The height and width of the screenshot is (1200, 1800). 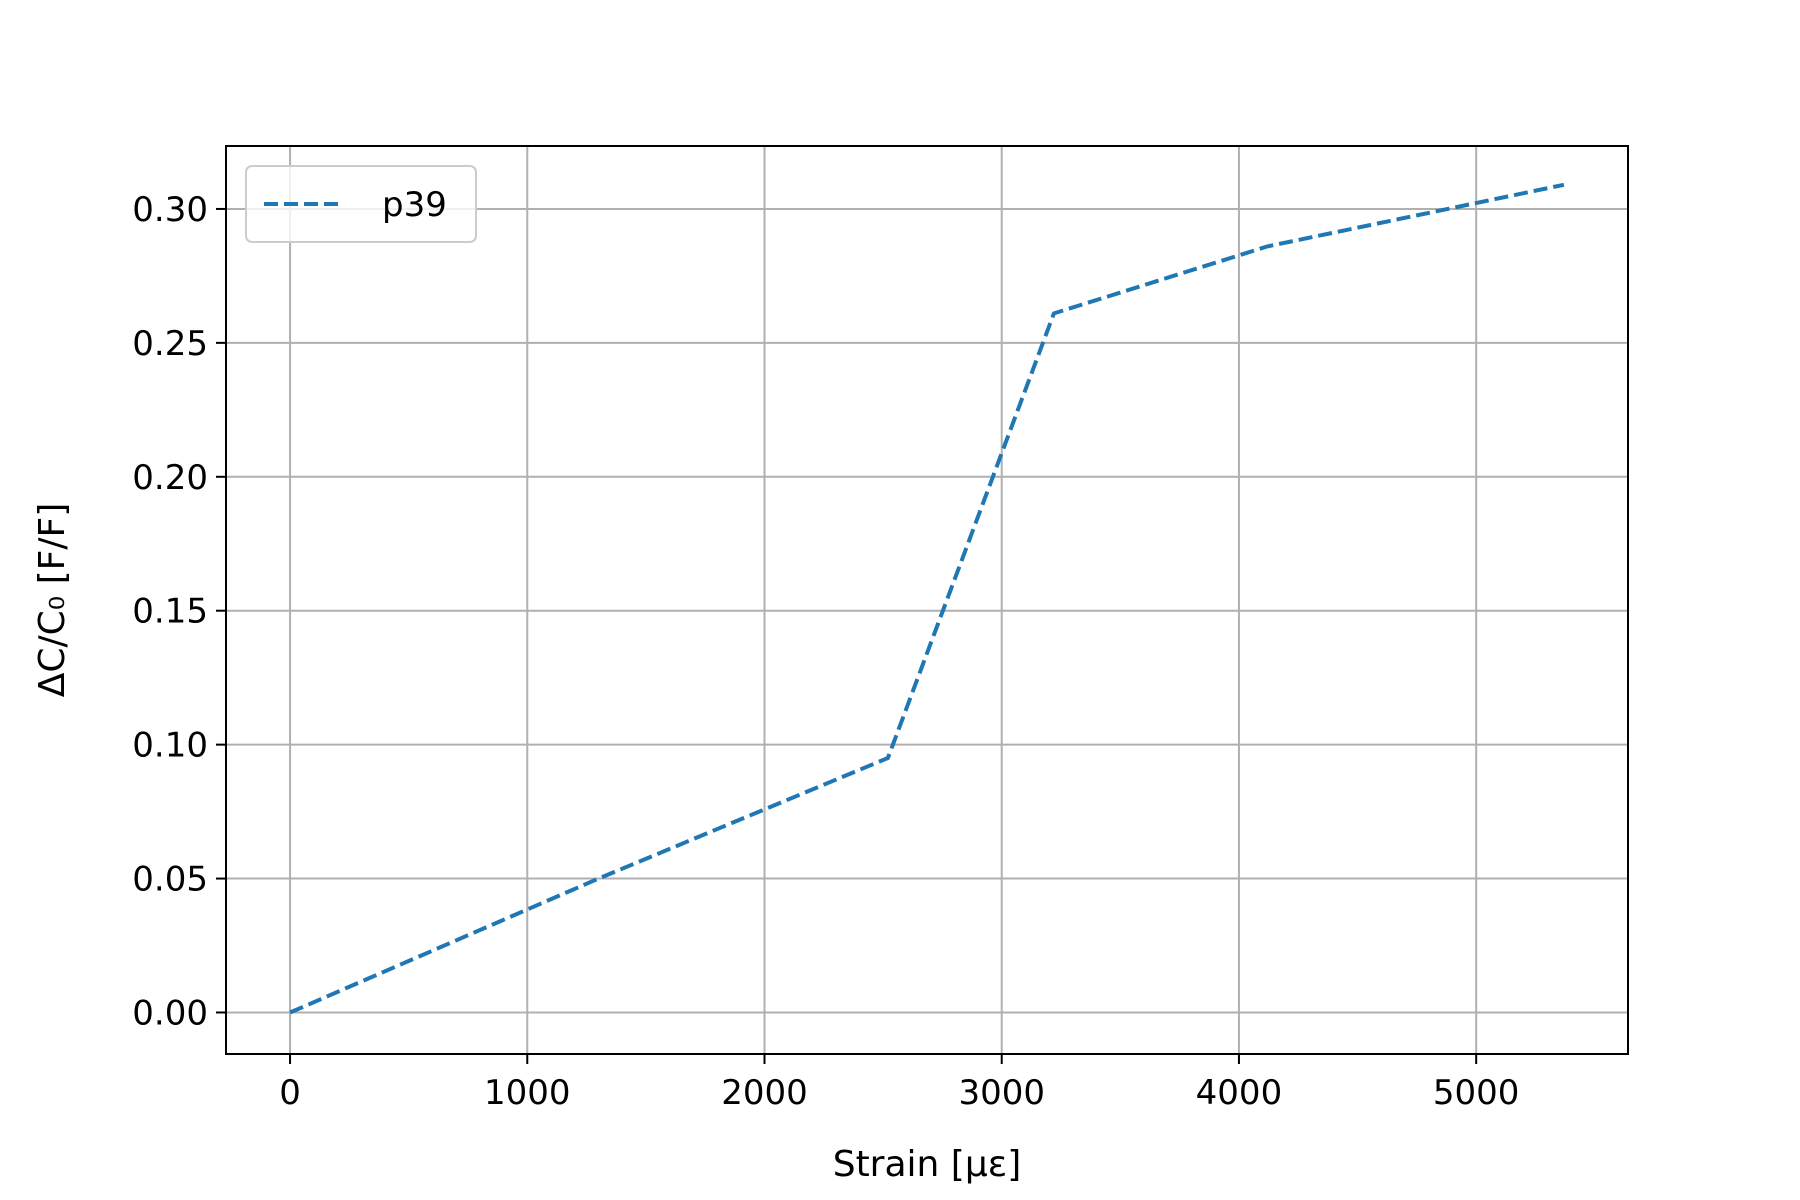 What do you see at coordinates (170, 880) in the screenshot?
I see `y-tick-label-1: 0.05` at bounding box center [170, 880].